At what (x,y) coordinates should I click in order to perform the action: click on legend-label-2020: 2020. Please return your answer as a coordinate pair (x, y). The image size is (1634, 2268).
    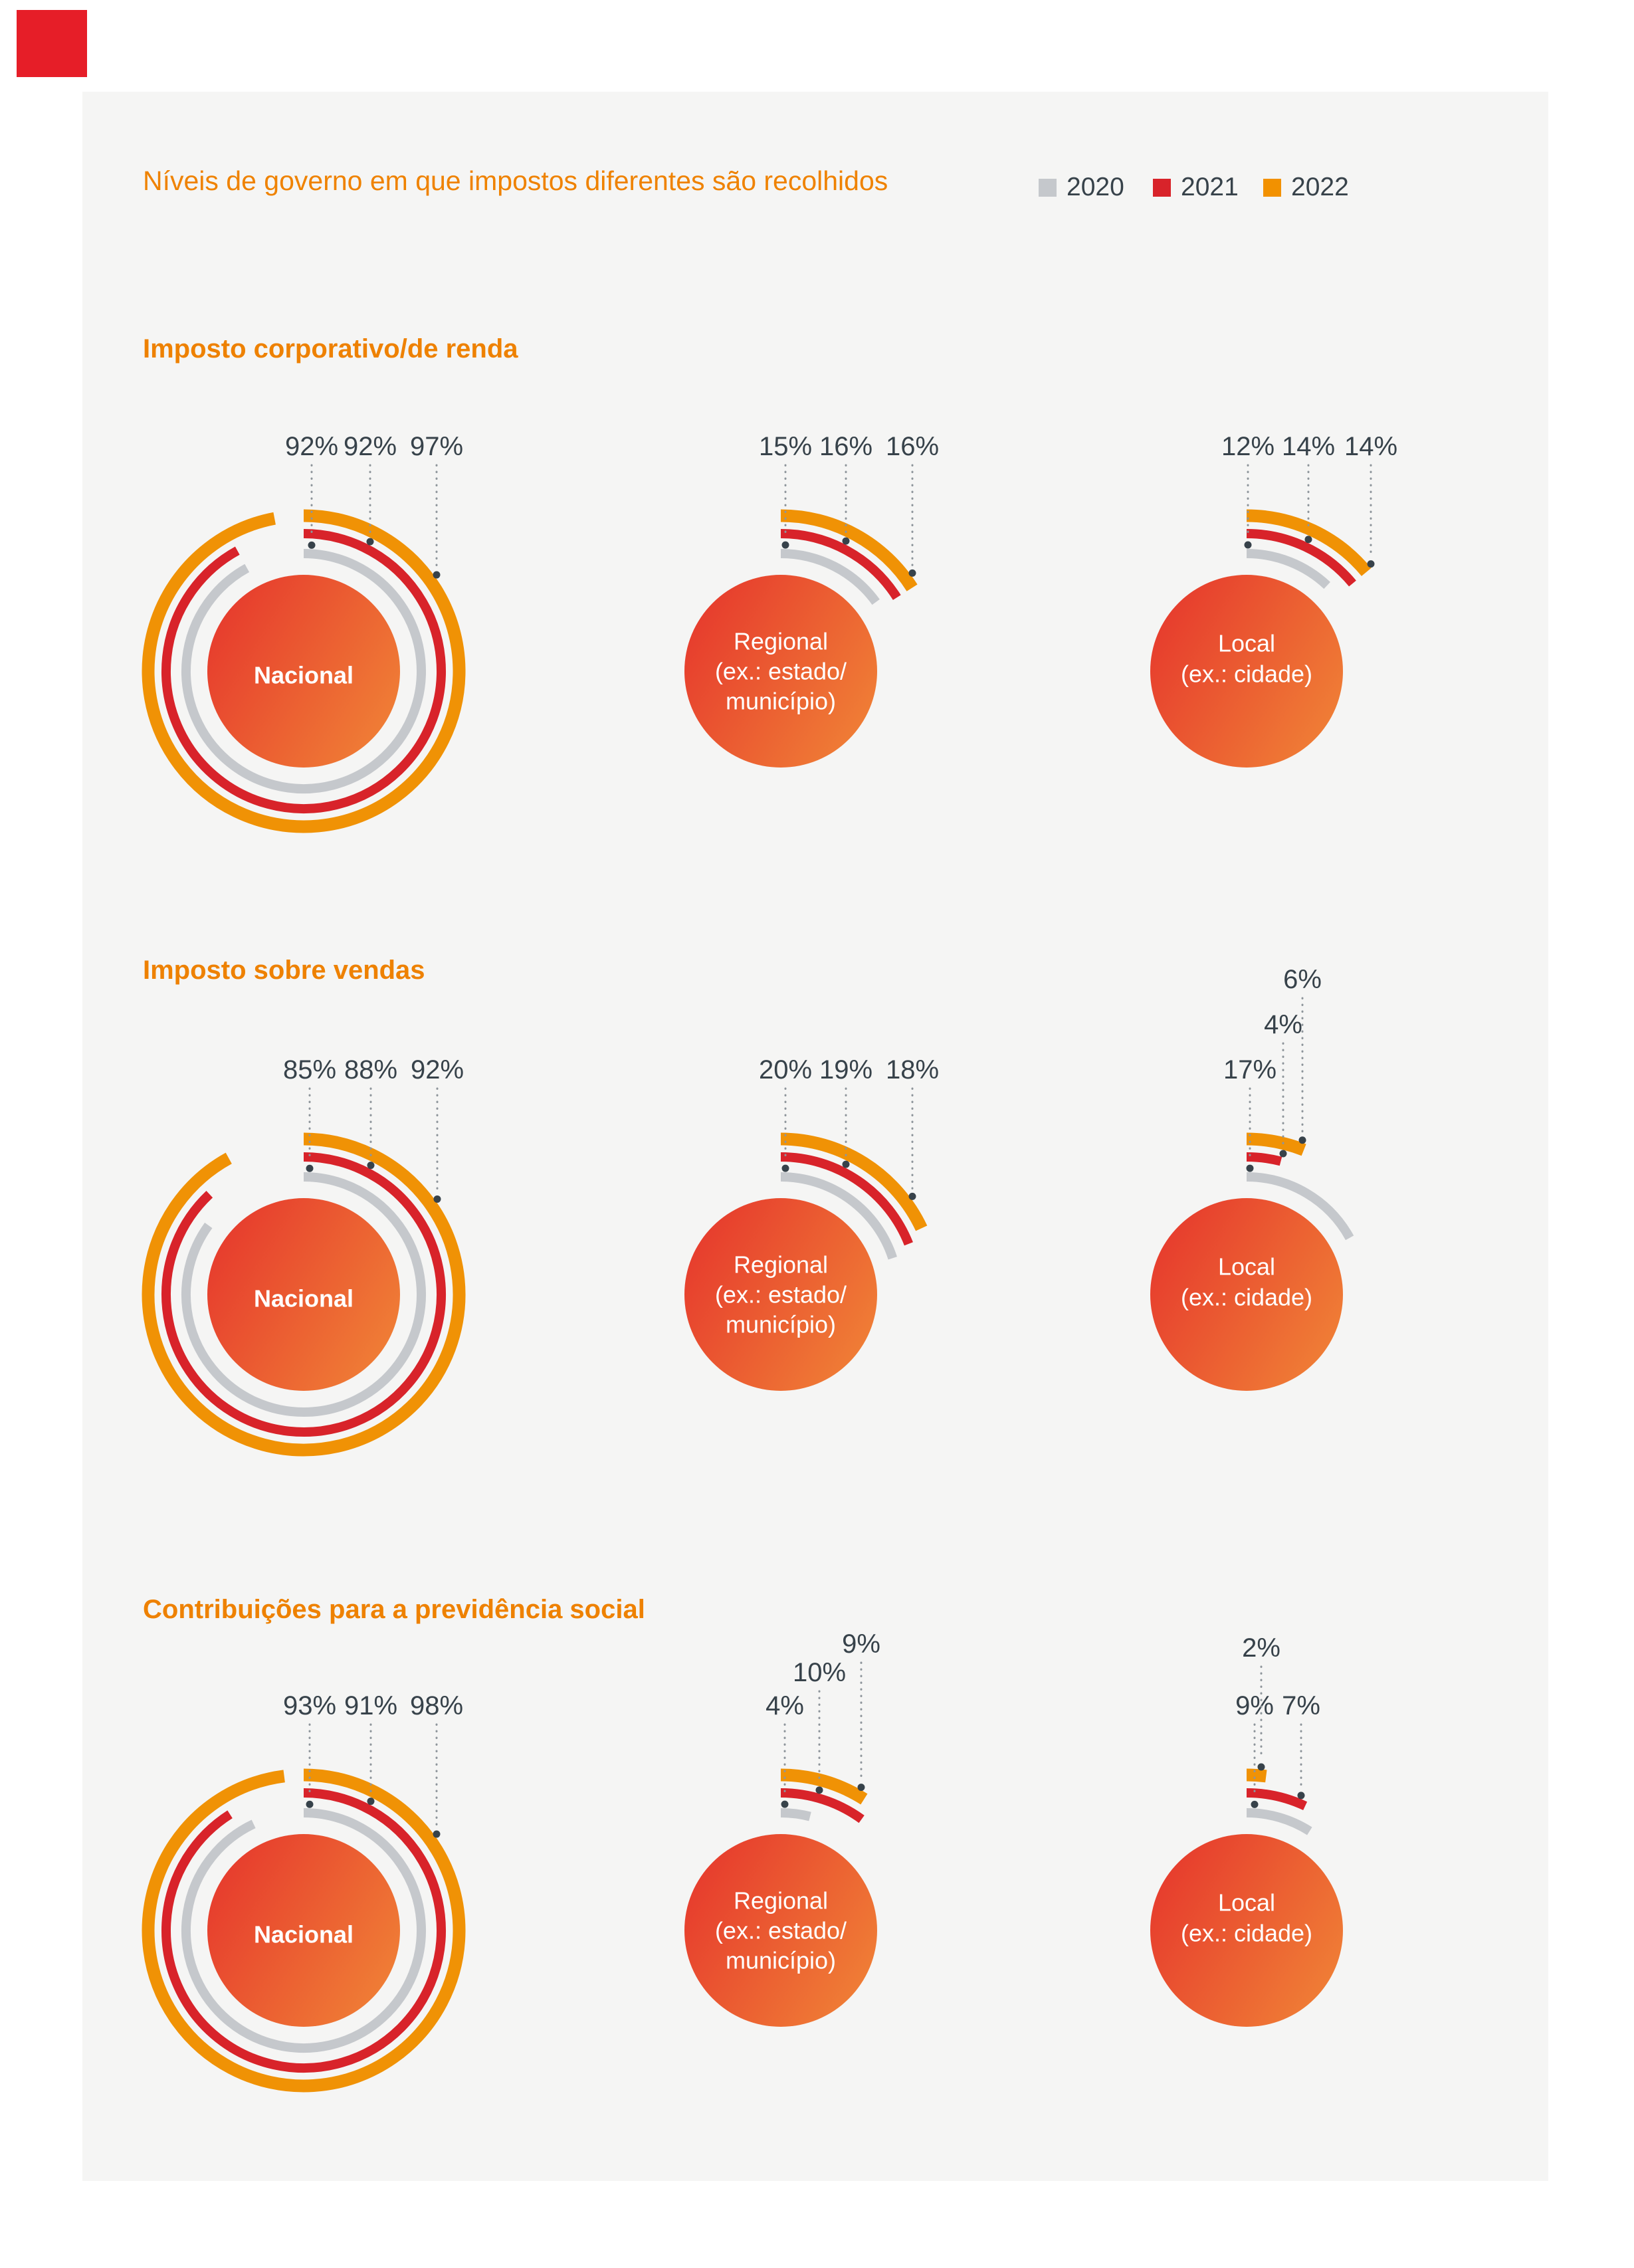
    Looking at the image, I should click on (1095, 187).